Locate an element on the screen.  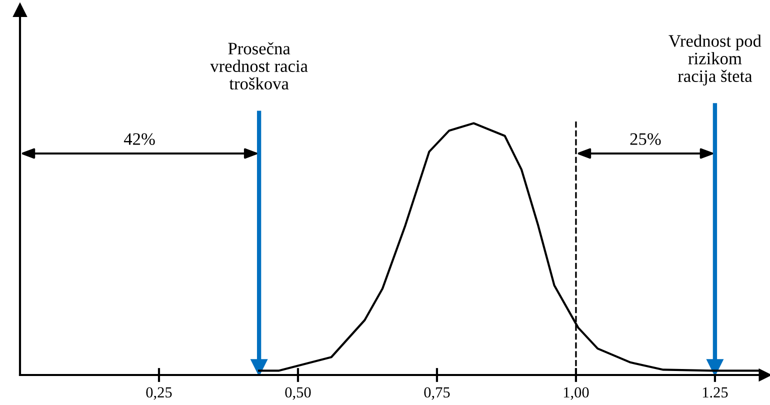
ref-line-label: Prosečna vrednost racia troškova is located at coordinates (259, 66).